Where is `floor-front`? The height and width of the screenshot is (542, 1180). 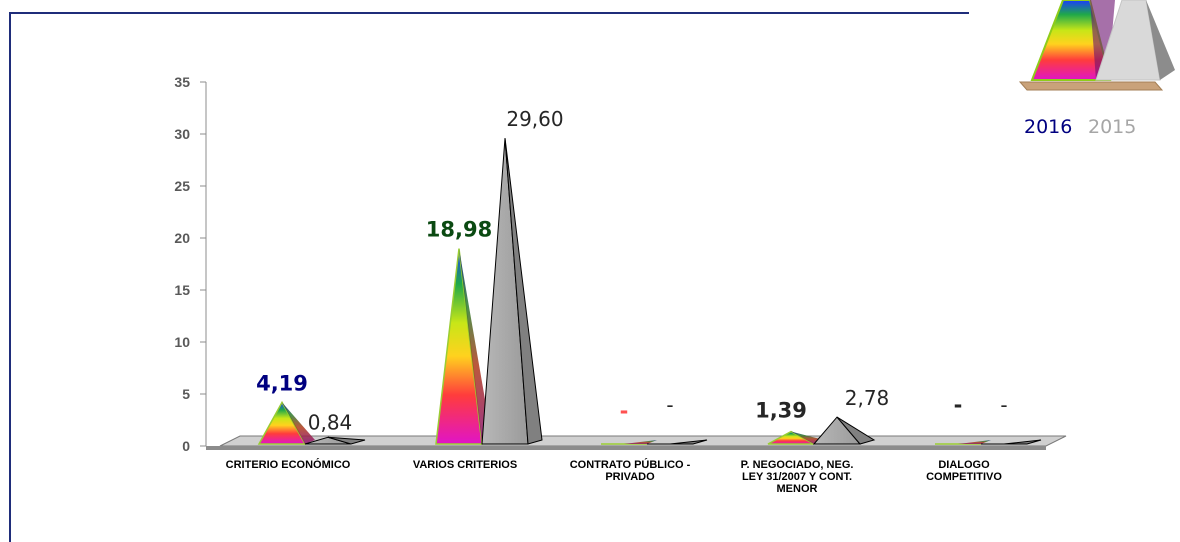 floor-front is located at coordinates (626, 448).